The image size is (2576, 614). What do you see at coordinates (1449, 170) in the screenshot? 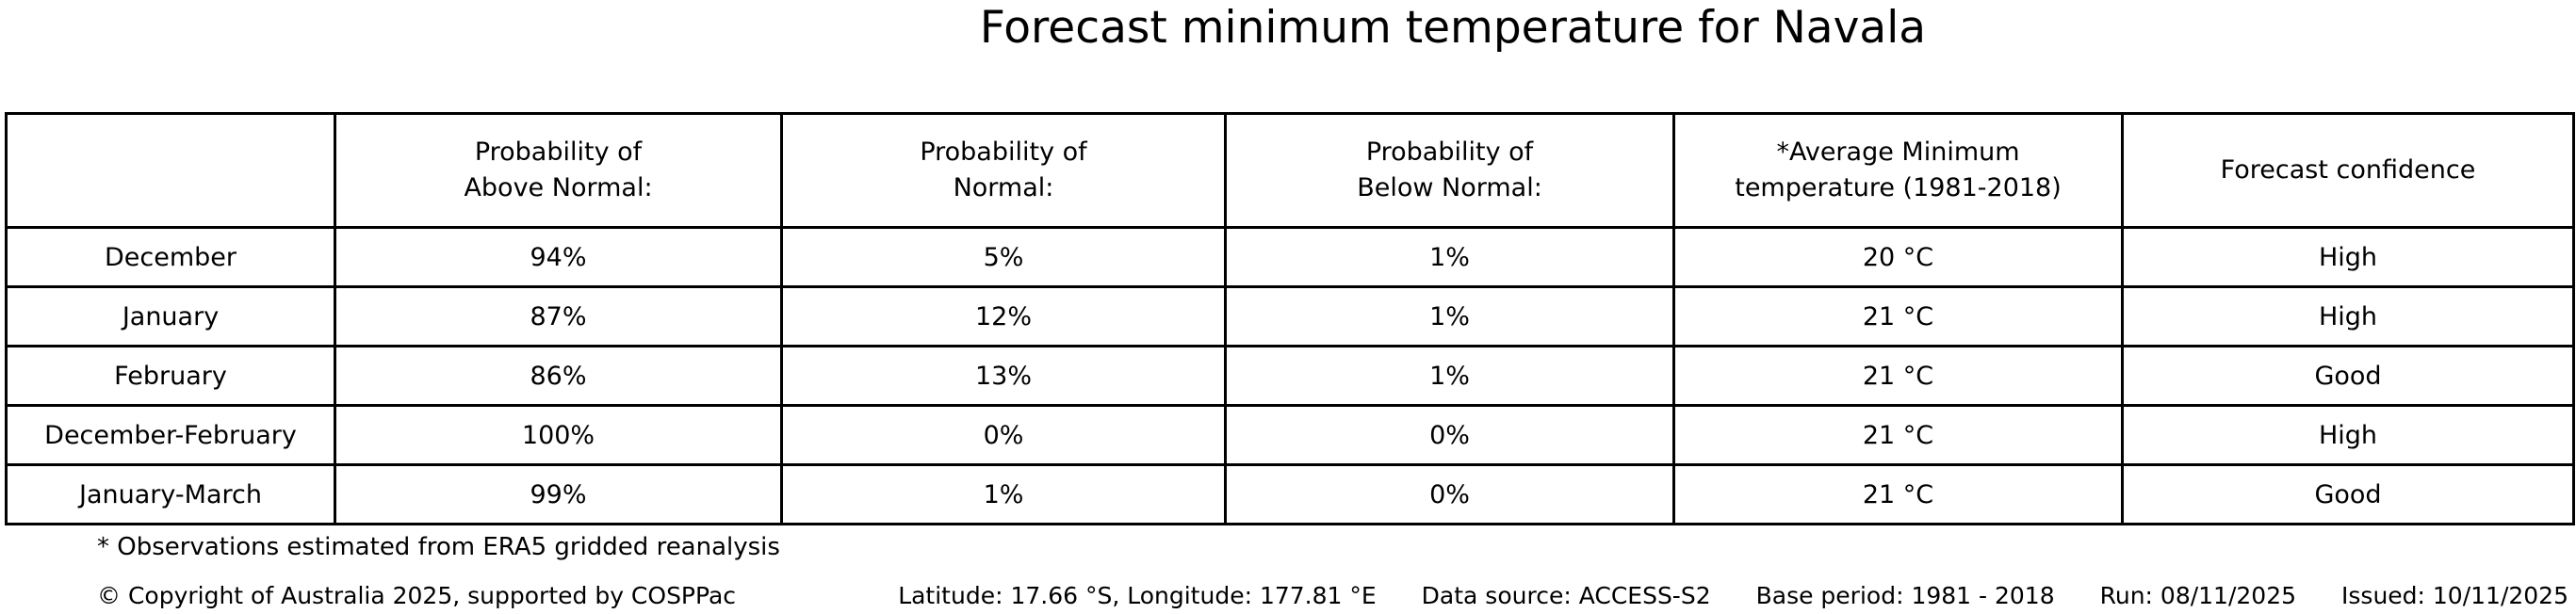
I see `column-header-below-normal: Probability of Below Normal:` at bounding box center [1449, 170].